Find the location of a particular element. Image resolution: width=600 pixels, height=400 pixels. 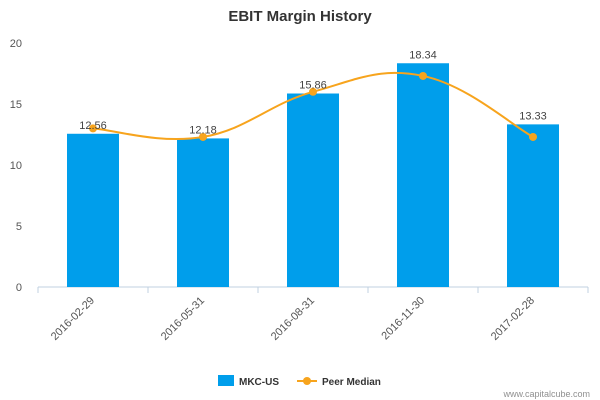

legend-swatch-bar is located at coordinates (226, 380).